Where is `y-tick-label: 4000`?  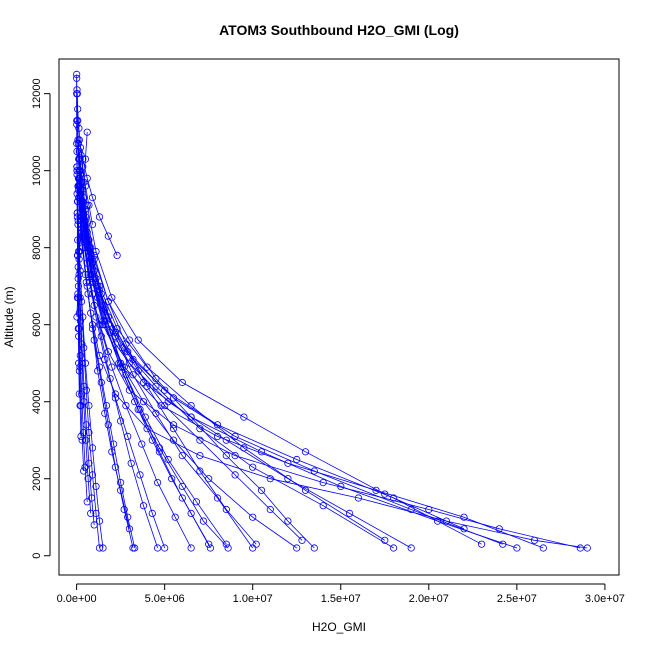
y-tick-label: 4000 is located at coordinates (37, 401).